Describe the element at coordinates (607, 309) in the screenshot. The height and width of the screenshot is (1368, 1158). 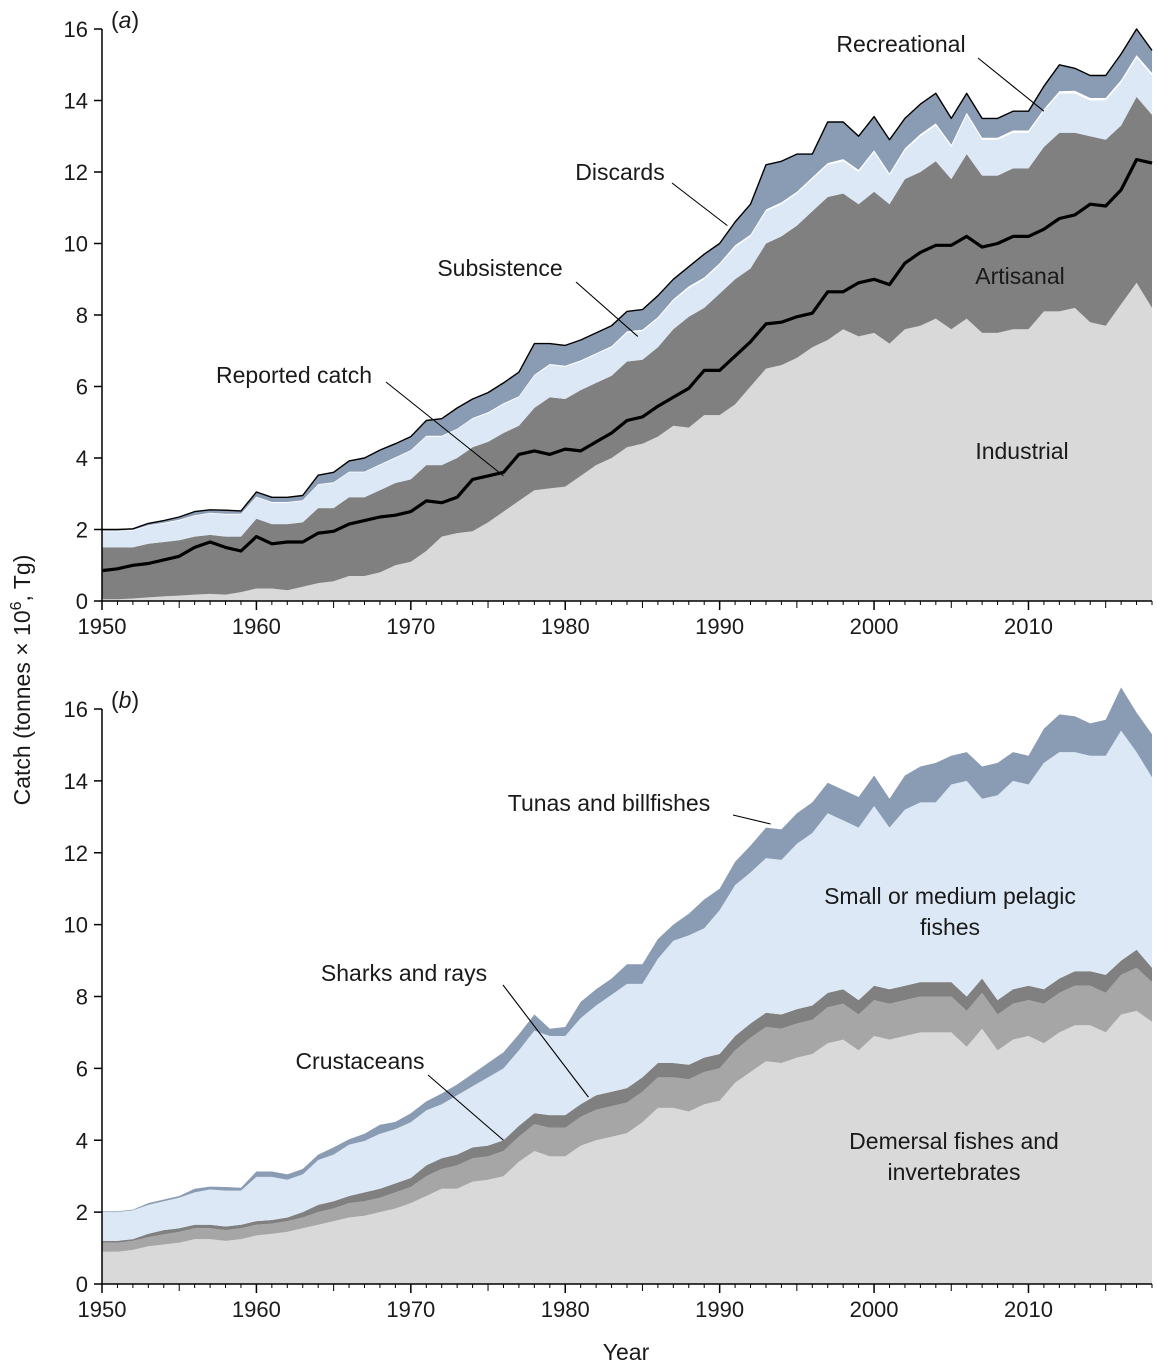
I see `annotation-leader-subsistence` at that location.